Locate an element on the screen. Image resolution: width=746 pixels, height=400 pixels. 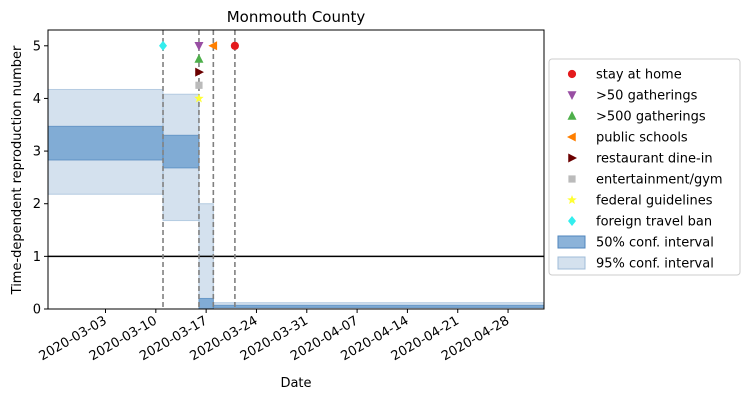
legend-label: public schools is located at coordinates (642, 138).